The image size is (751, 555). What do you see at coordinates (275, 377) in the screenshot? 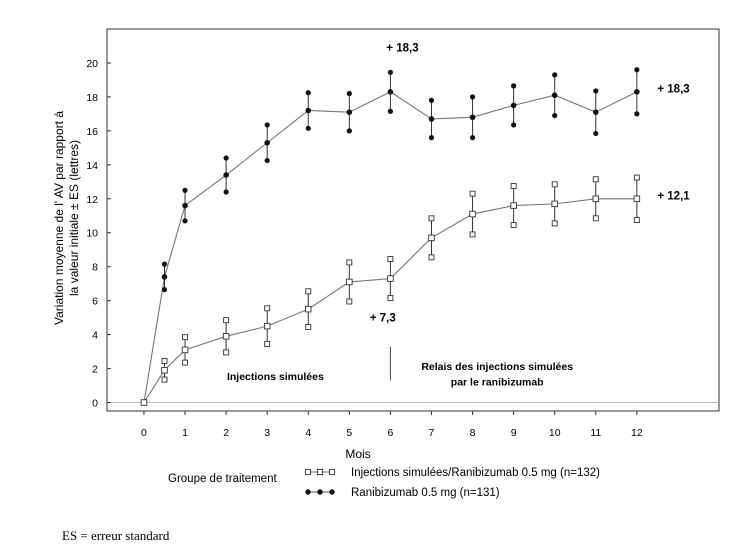
I see `phase-label: Injections simulées` at bounding box center [275, 377].